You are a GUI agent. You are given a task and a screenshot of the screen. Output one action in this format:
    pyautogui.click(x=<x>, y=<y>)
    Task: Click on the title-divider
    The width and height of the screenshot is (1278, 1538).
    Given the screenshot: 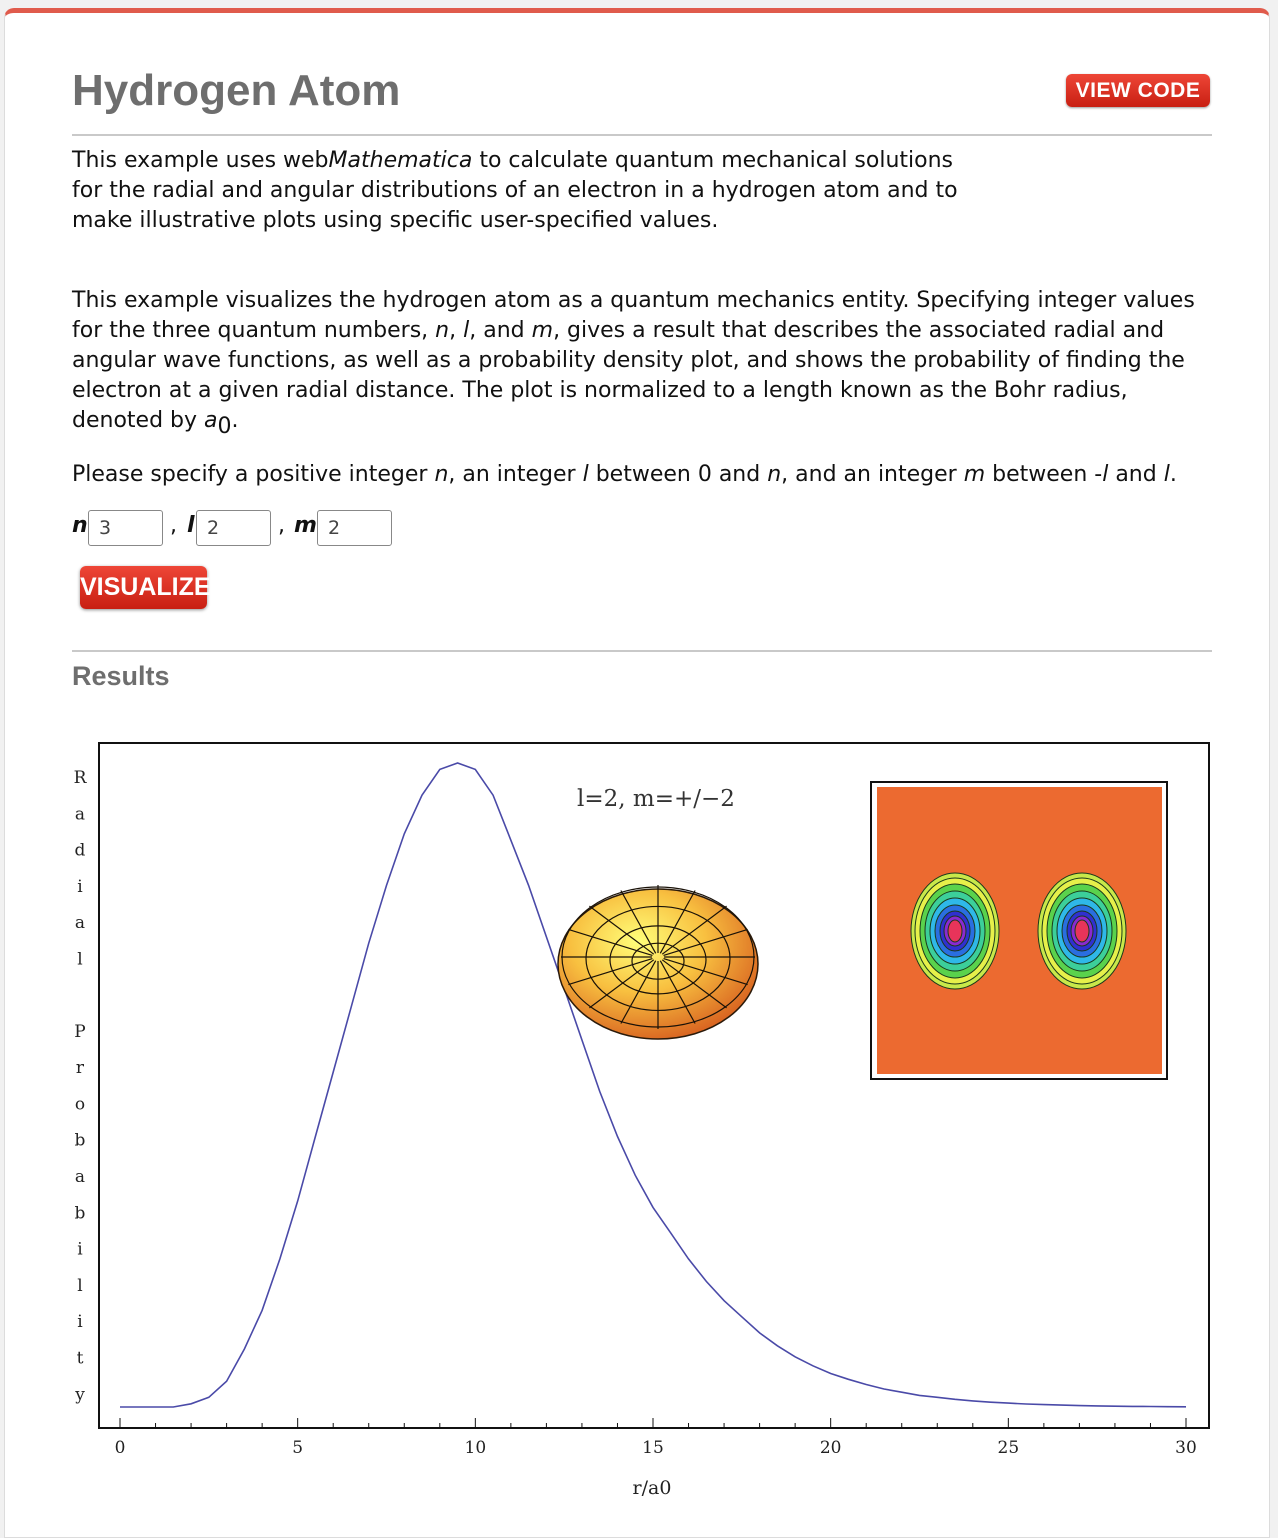 What is the action you would take?
    pyautogui.click(x=642, y=135)
    